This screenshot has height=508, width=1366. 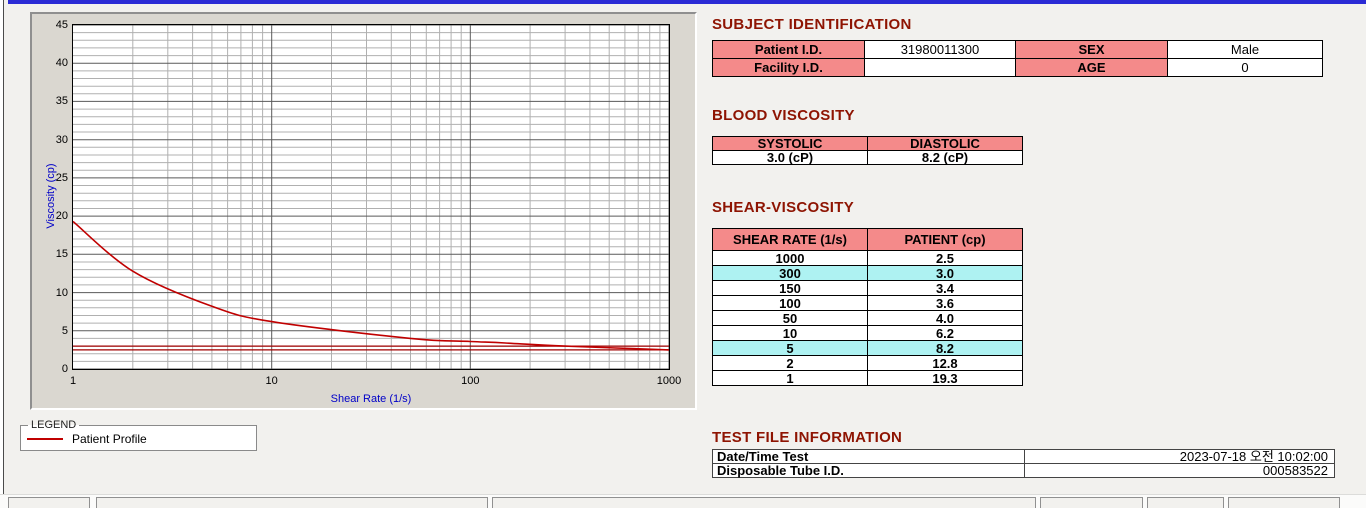 I want to click on patient-id-value: 31980011300, so click(x=940, y=49).